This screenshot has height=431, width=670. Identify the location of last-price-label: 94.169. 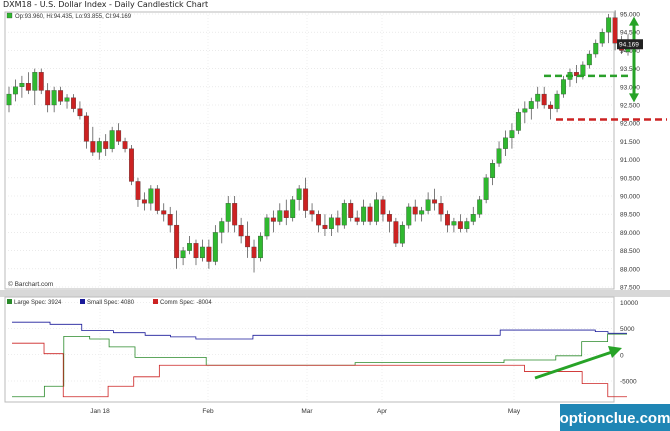
(629, 45).